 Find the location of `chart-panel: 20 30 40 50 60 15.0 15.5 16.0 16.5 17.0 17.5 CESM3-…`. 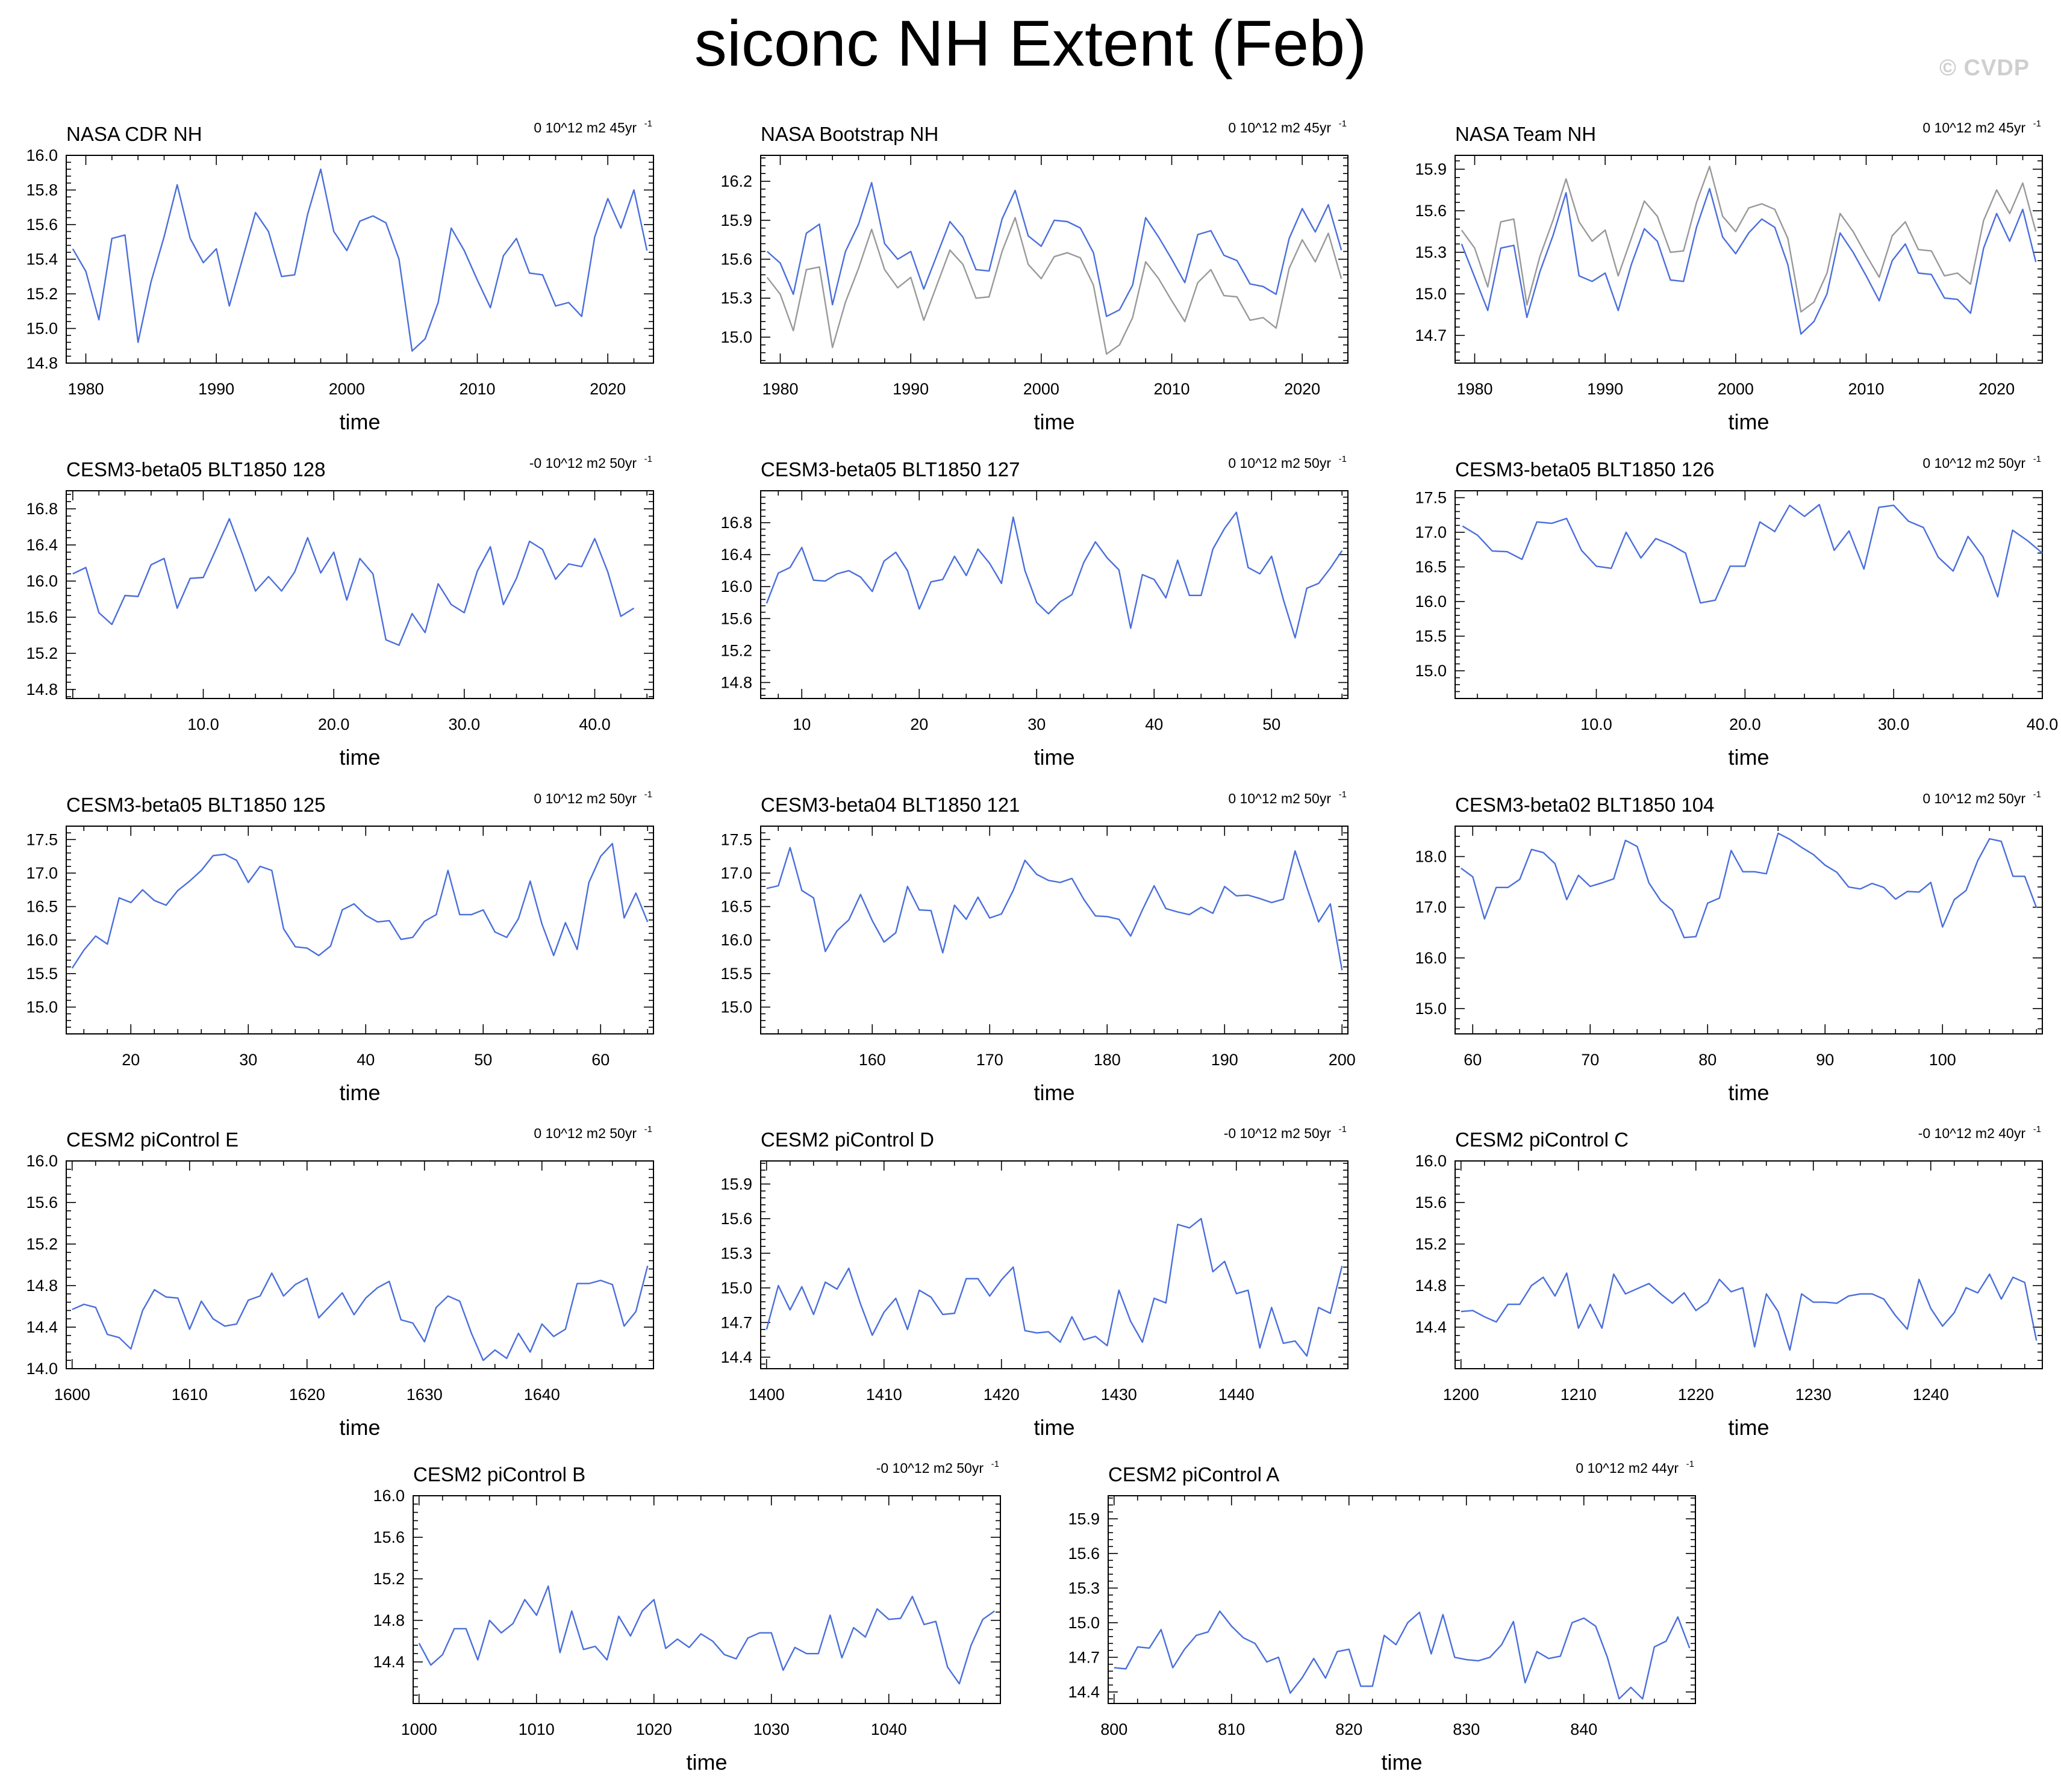

chart-panel: 20 30 40 50 60 15.0 15.5 16.0 16.5 17.0 17.5 CESM3-… is located at coordinates (340, 947).